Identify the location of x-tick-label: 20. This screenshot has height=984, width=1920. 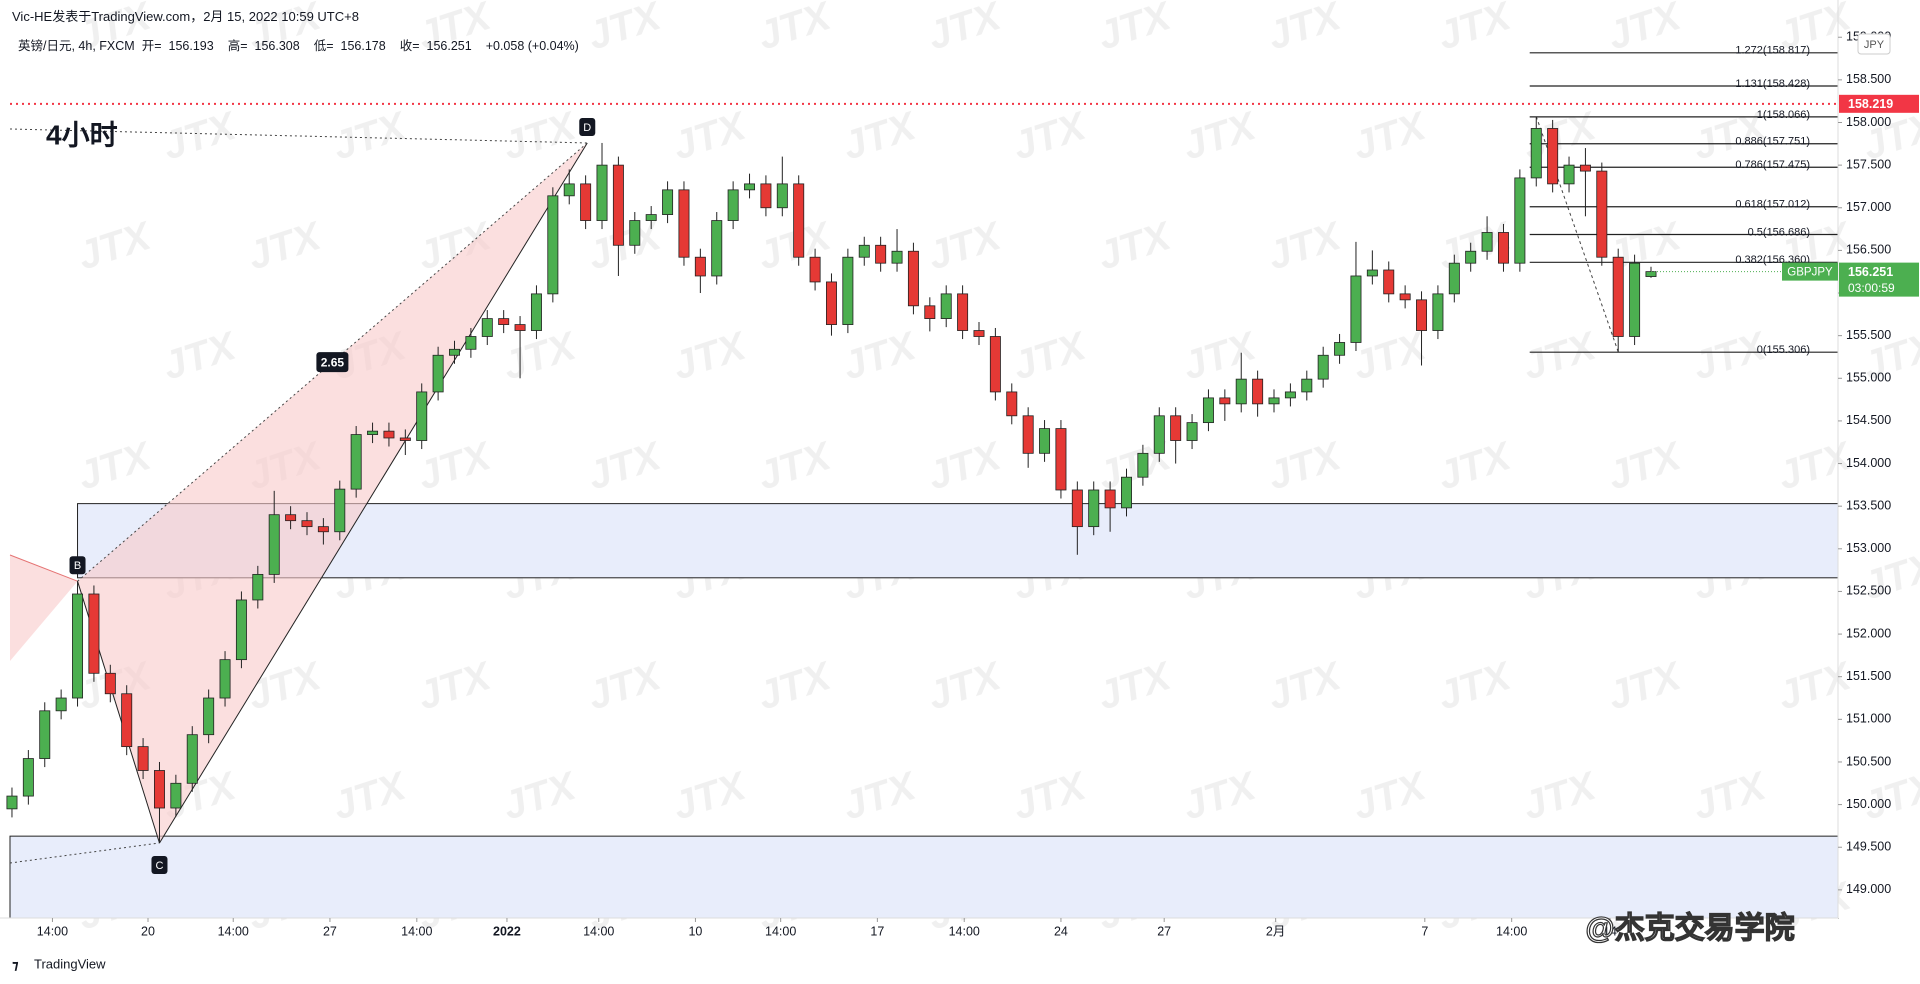
(148, 931).